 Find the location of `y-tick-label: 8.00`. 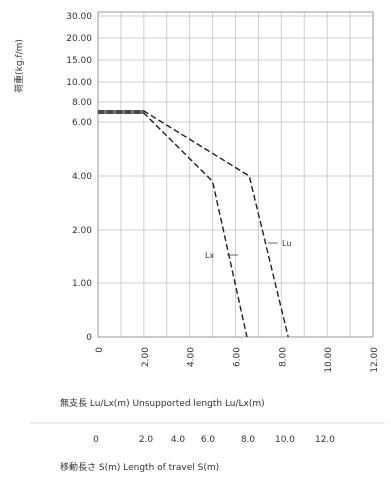

y-tick-label: 8.00 is located at coordinates (82, 103).